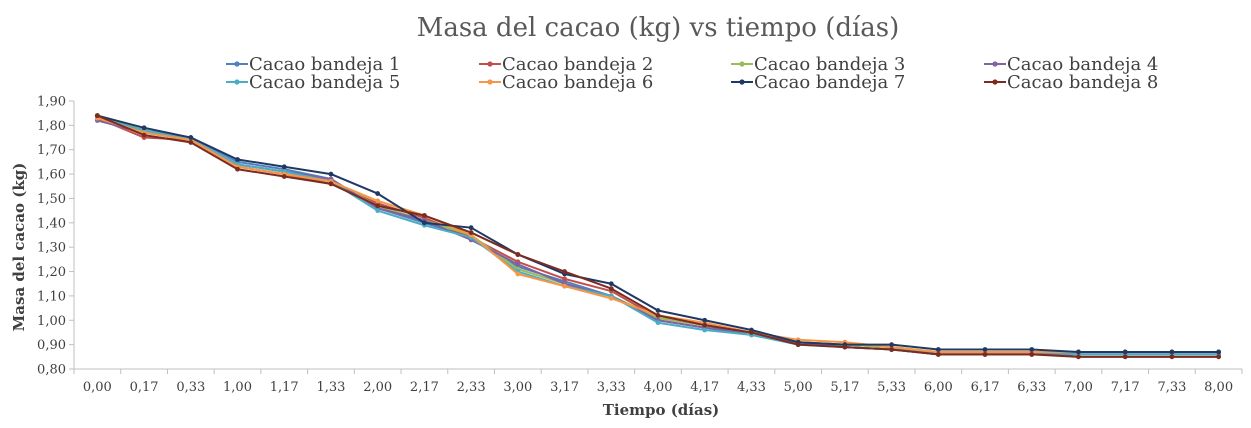 This screenshot has height=428, width=1251. Describe the element at coordinates (51, 248) in the screenshot. I see `y-tick-label: 1,30` at that location.